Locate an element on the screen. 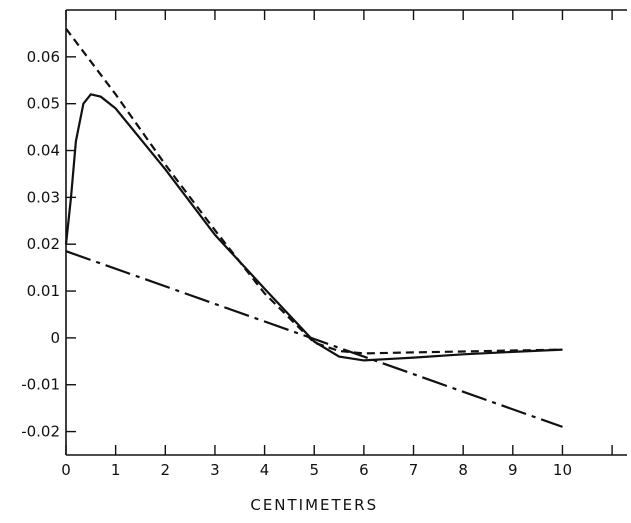  y-tick-label: -0.01 is located at coordinates (40, 385).